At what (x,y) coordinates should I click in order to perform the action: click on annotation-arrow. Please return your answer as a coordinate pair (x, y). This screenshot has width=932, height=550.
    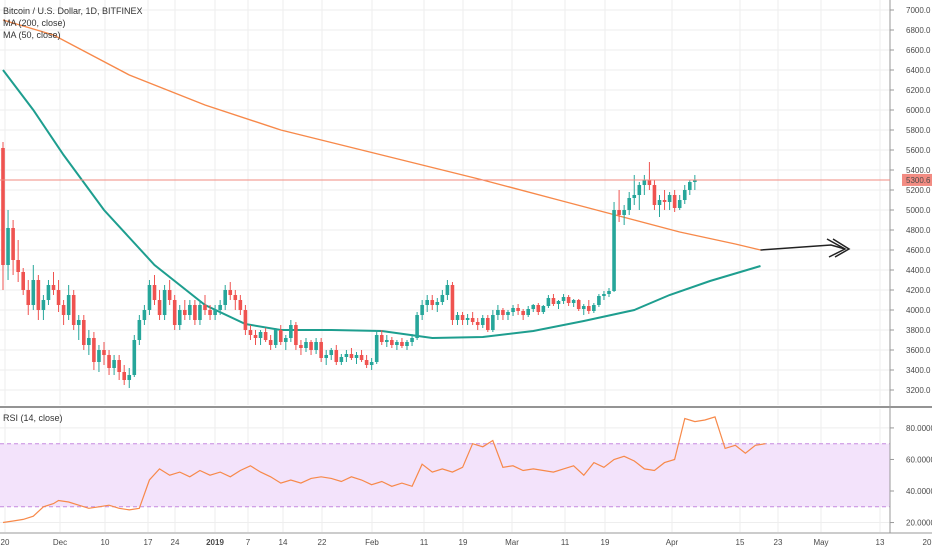
    Looking at the image, I should click on (805, 248).